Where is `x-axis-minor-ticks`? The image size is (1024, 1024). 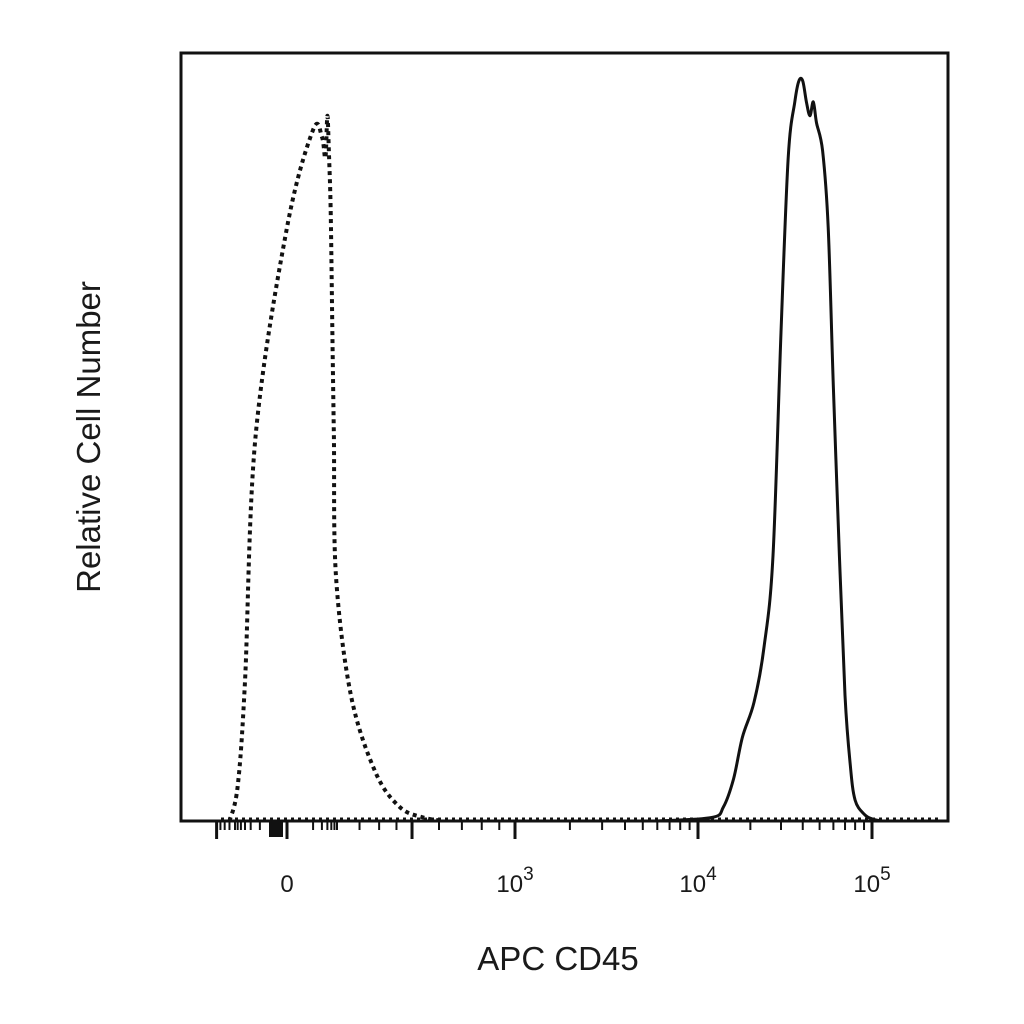
x-axis-minor-ticks is located at coordinates (540, 825).